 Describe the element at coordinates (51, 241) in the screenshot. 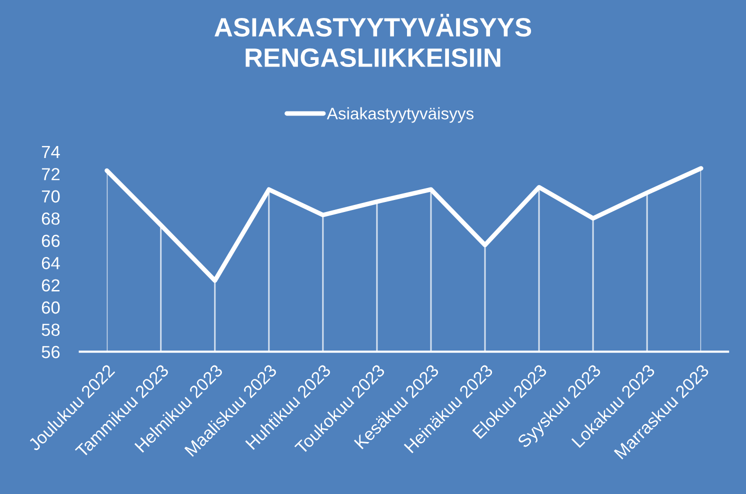

I see `y-tick-label: 66` at that location.